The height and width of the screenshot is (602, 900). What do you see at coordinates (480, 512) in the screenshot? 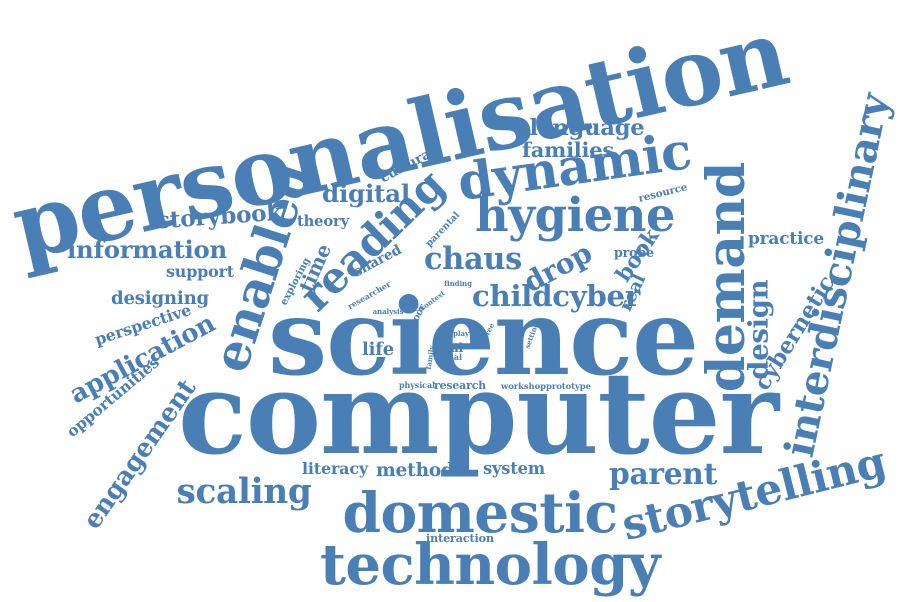
I see `word-domestic: domestic` at bounding box center [480, 512].